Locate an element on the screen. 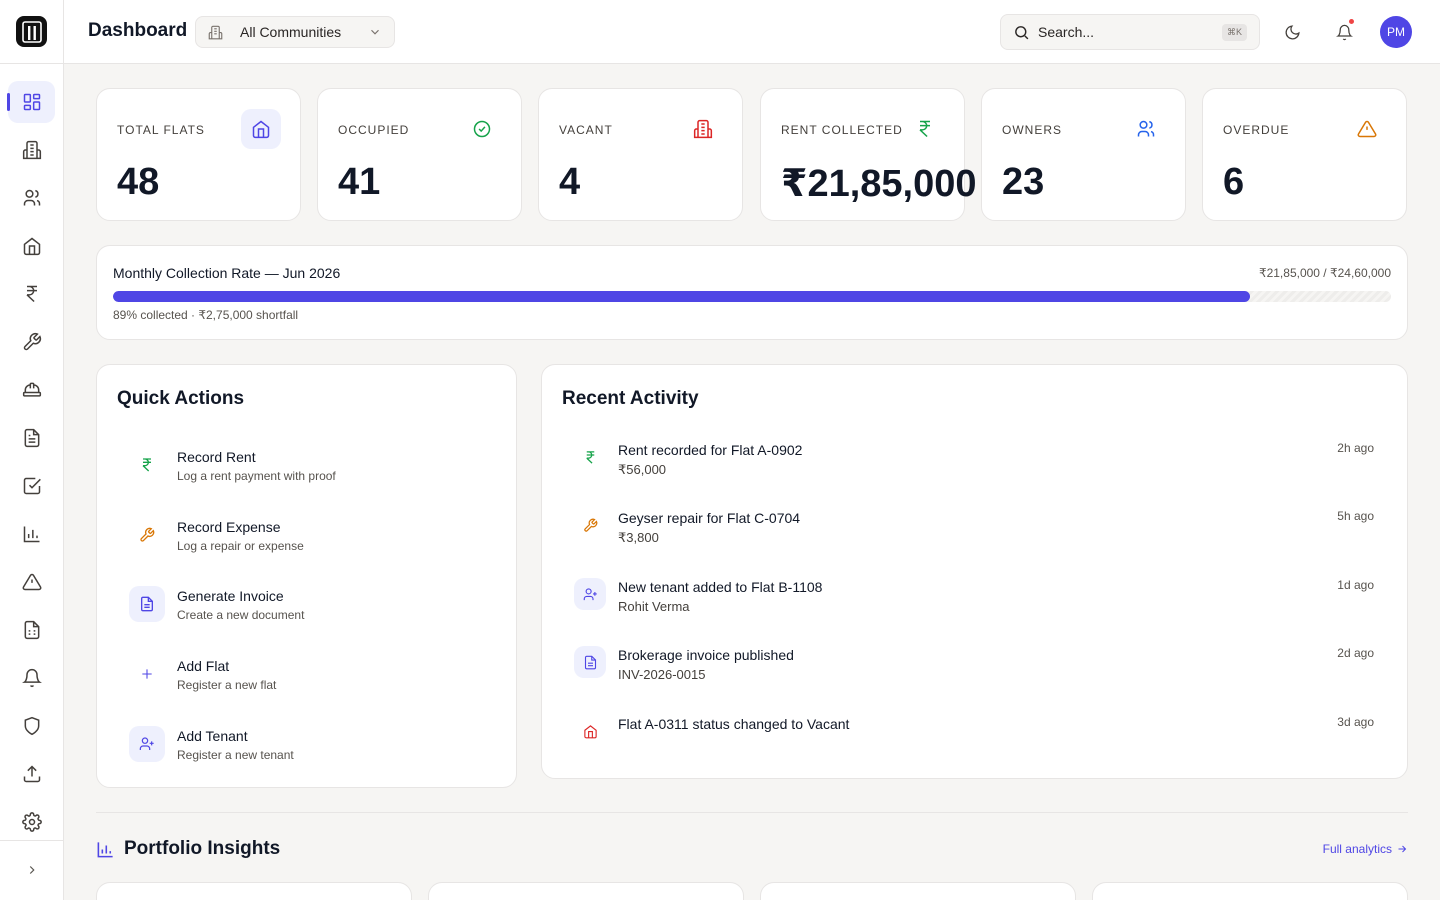 The image size is (1440, 900). collection-rate-note: 89% collected · ₹2,75,000 shortfall is located at coordinates (206, 315).